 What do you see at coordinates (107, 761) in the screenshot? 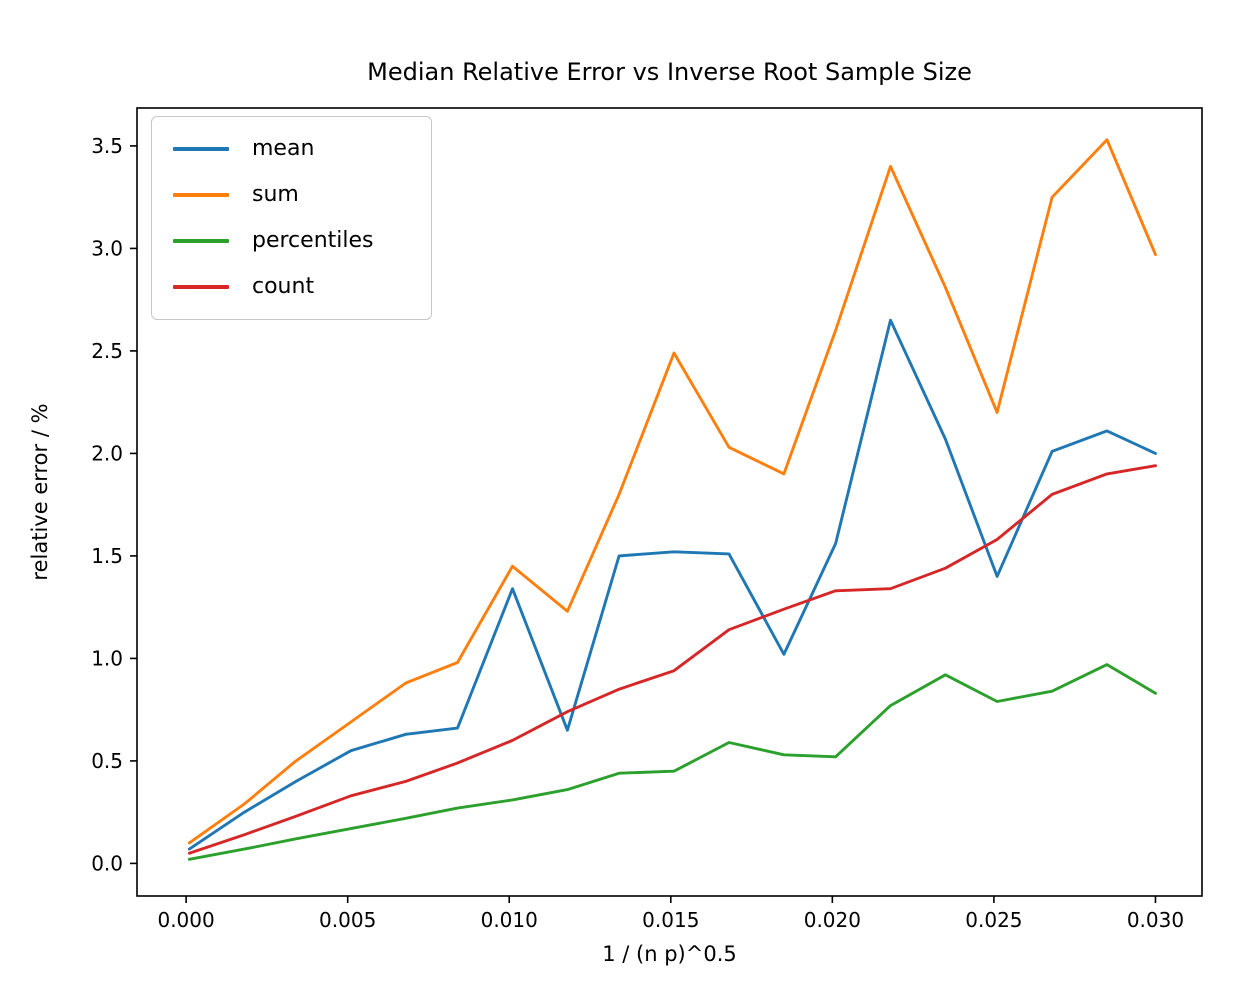
I see `y-tick-label: 0.5` at bounding box center [107, 761].